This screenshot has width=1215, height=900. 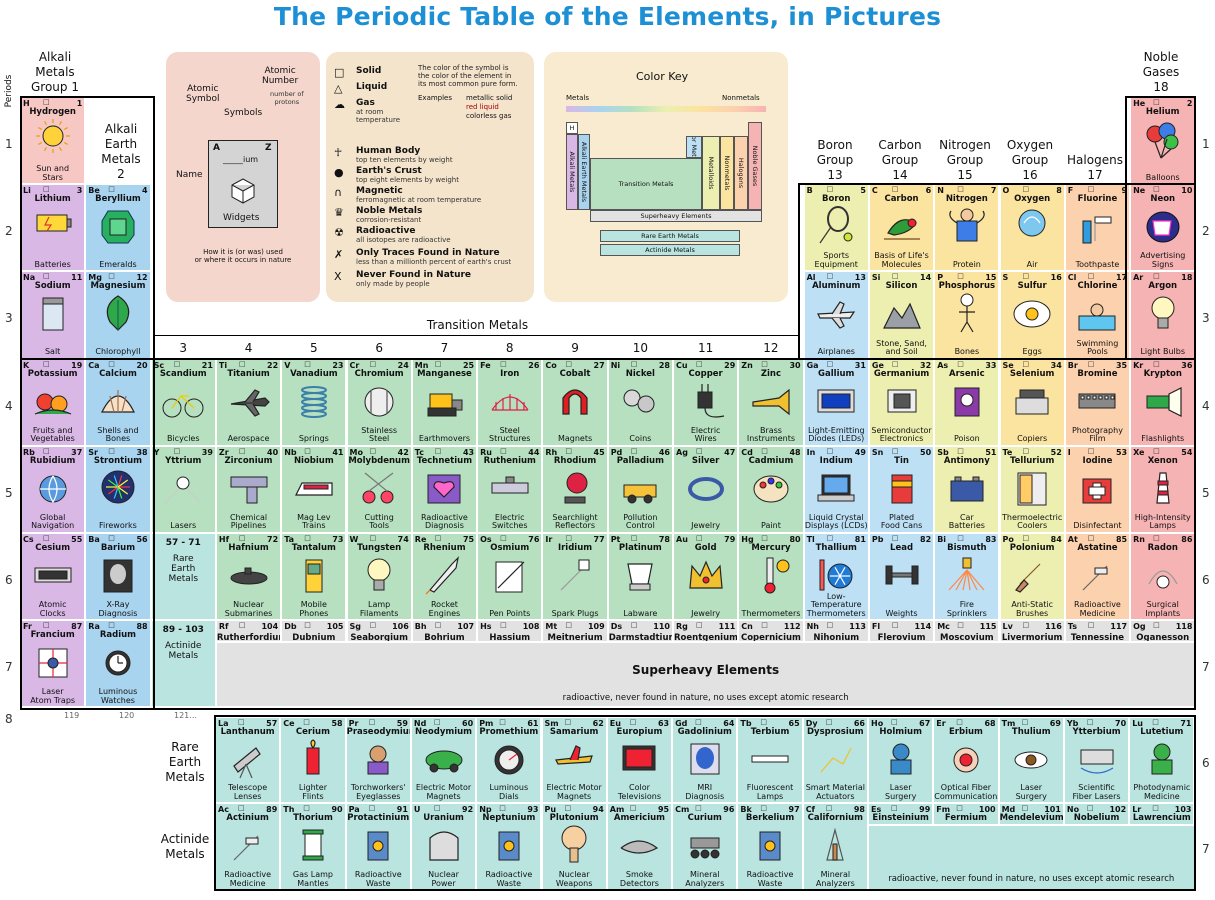 I want to click on element-use: Electric Motor Magnets, so click(x=443, y=792).